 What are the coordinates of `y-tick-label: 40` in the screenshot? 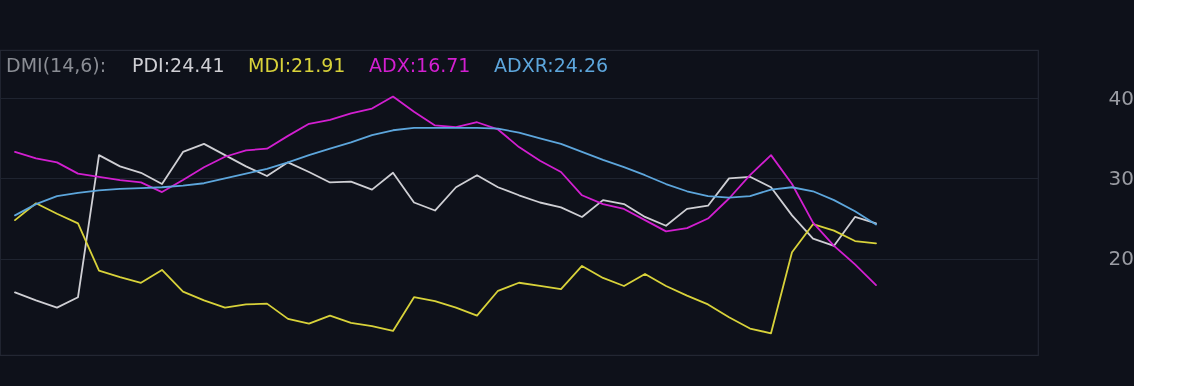 It's located at (1121, 97).